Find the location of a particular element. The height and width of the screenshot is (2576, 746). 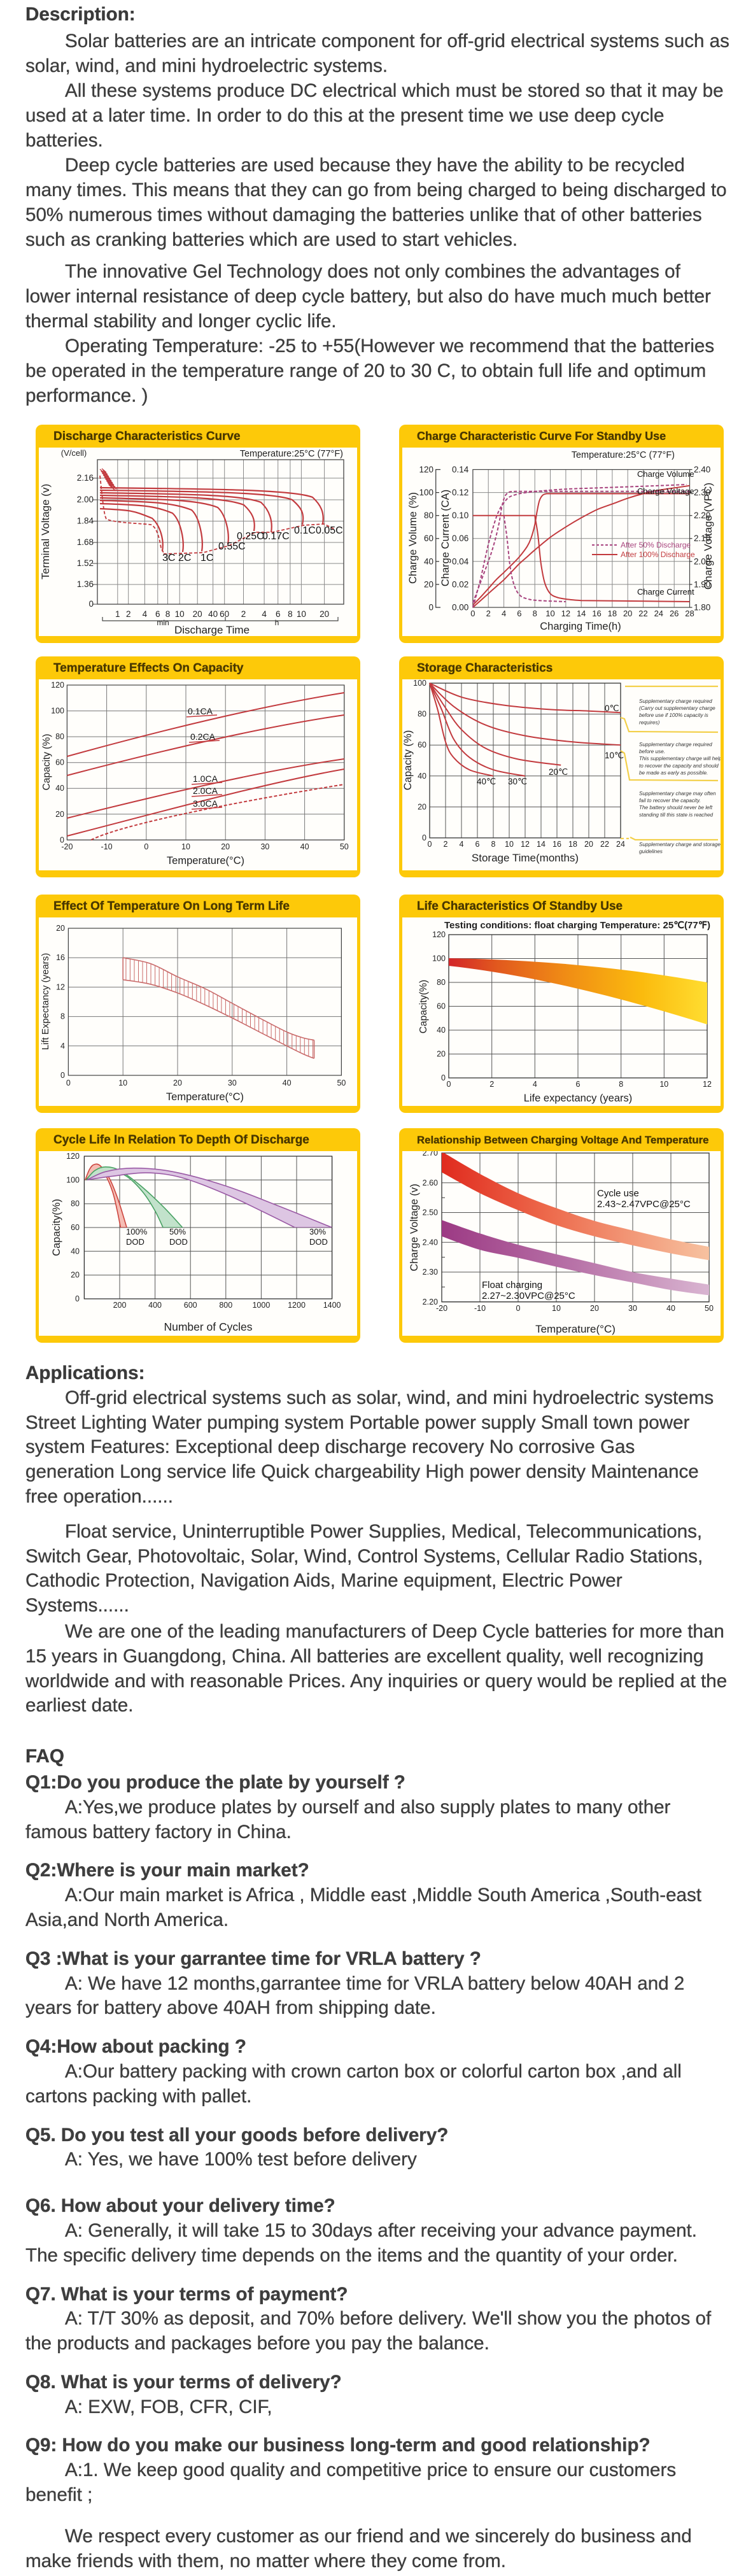

svg-text: 0.1CA is located at coordinates (201, 711).